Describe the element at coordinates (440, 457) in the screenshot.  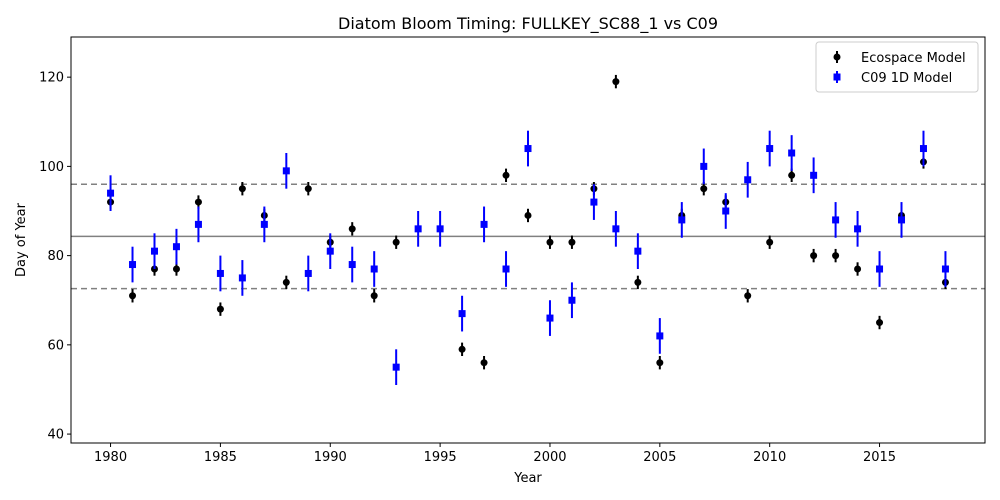
I see `x-tick-label: 1995` at that location.